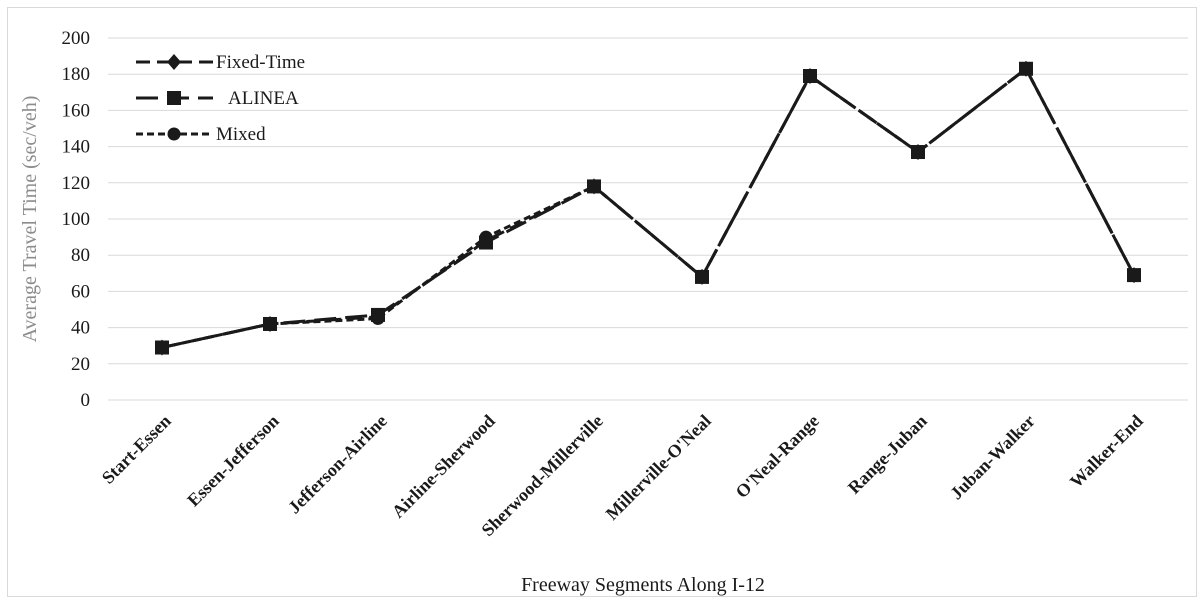 The height and width of the screenshot is (603, 1204). I want to click on y-tick-label: 80, so click(80, 255).